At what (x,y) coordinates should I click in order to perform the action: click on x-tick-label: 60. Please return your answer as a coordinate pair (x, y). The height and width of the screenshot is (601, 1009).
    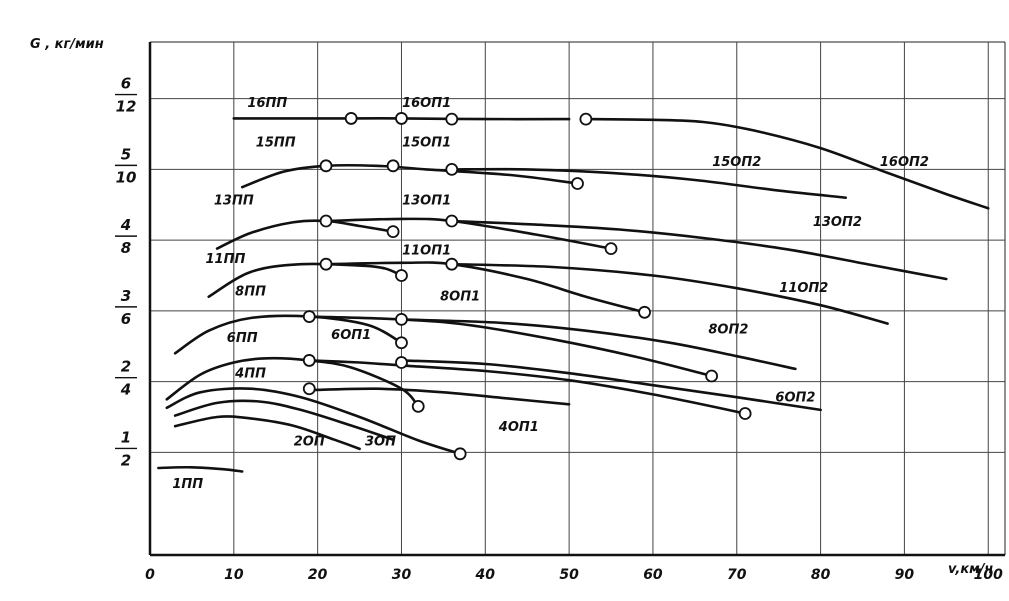
    Looking at the image, I should click on (653, 575).